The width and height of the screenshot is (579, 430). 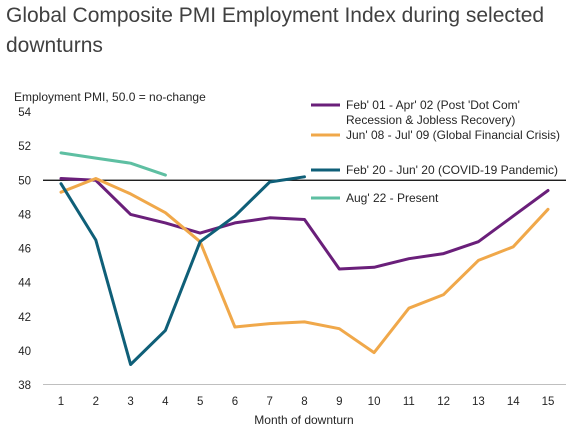 I want to click on legend-label-4: Aug' 22 - Present, so click(x=392, y=198).